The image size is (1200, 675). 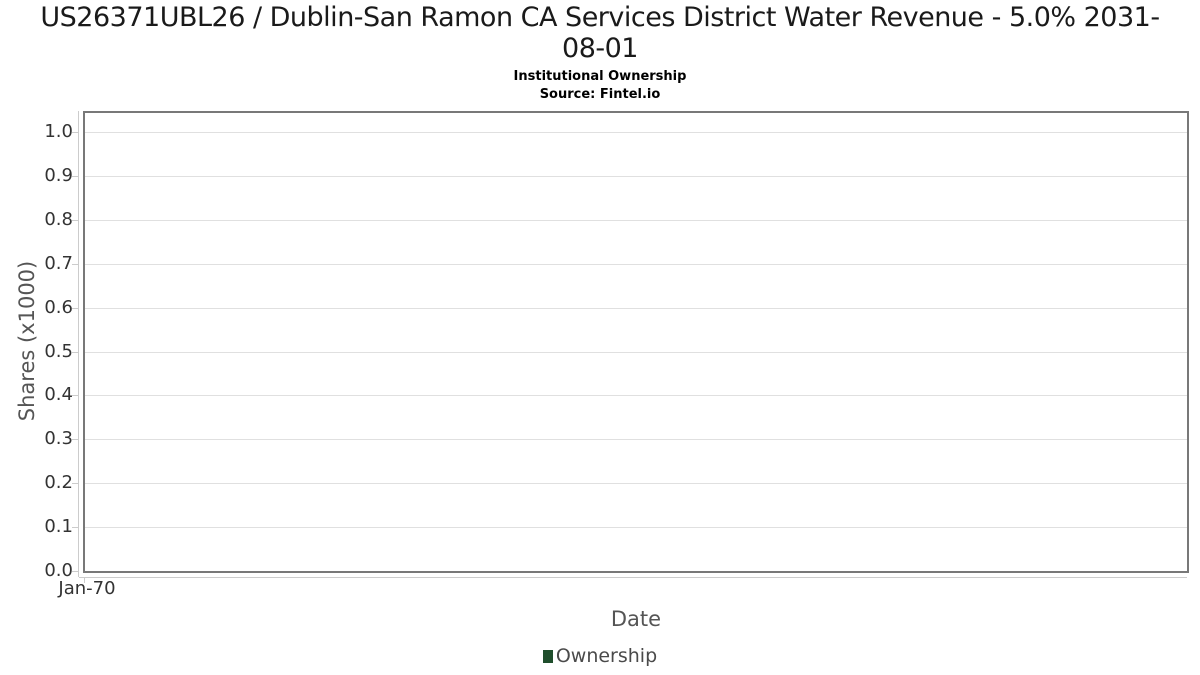 What do you see at coordinates (636, 176) in the screenshot?
I see `gridline-y-0.9` at bounding box center [636, 176].